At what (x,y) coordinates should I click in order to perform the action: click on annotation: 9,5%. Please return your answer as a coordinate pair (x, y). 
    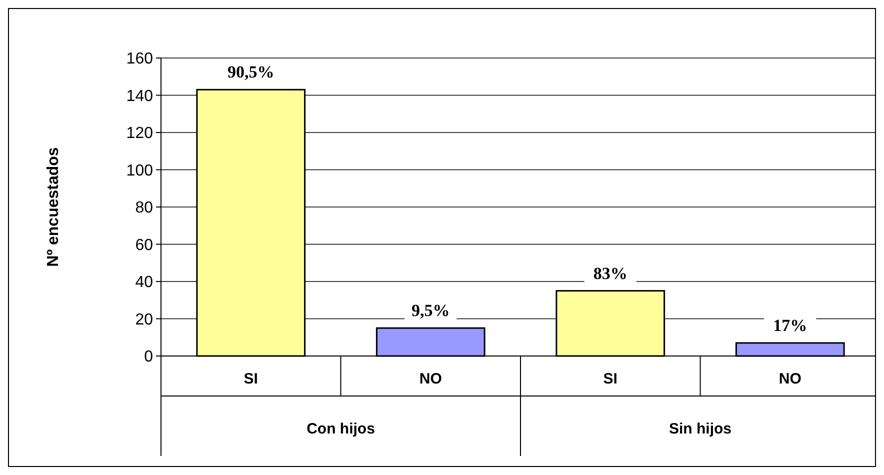
    Looking at the image, I should click on (431, 310).